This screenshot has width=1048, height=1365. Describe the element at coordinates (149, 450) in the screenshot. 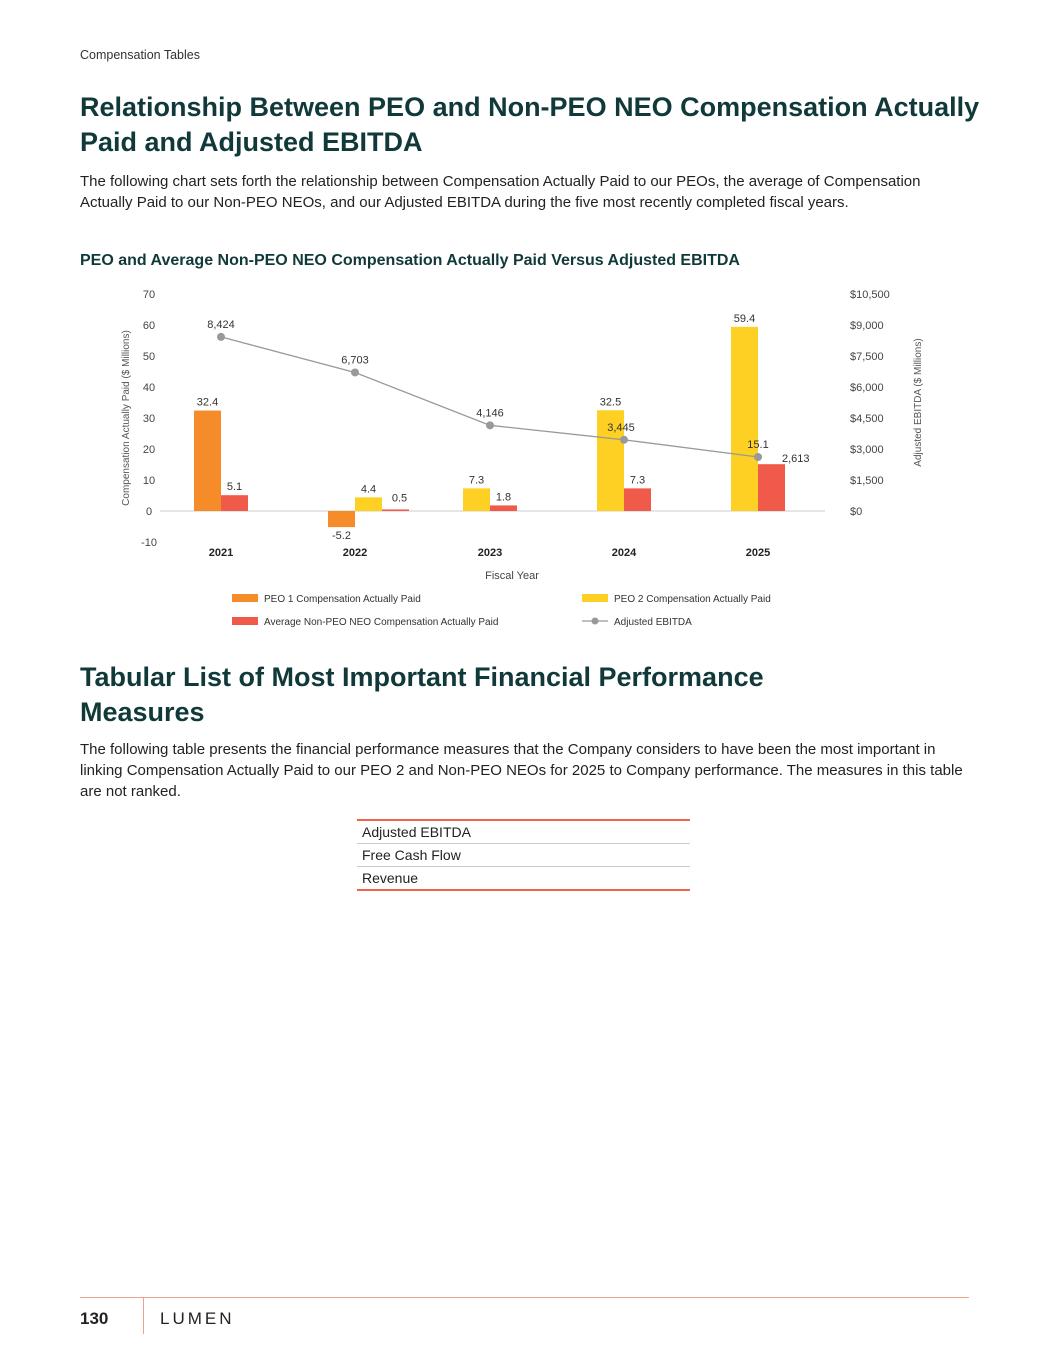

I see `y-tick-label: 20` at that location.